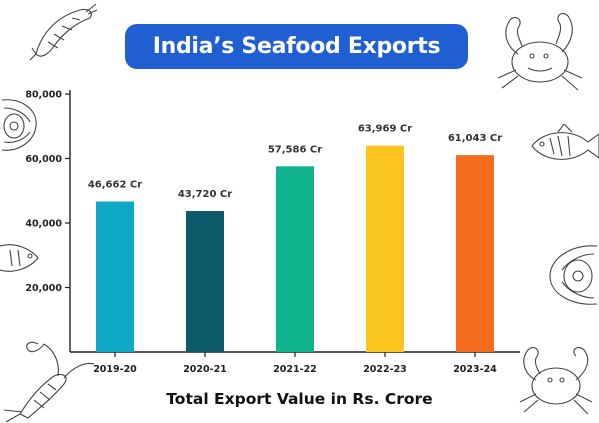 This screenshot has width=599, height=423. What do you see at coordinates (43, 95) in the screenshot?
I see `y-tick-label: 80,000` at bounding box center [43, 95].